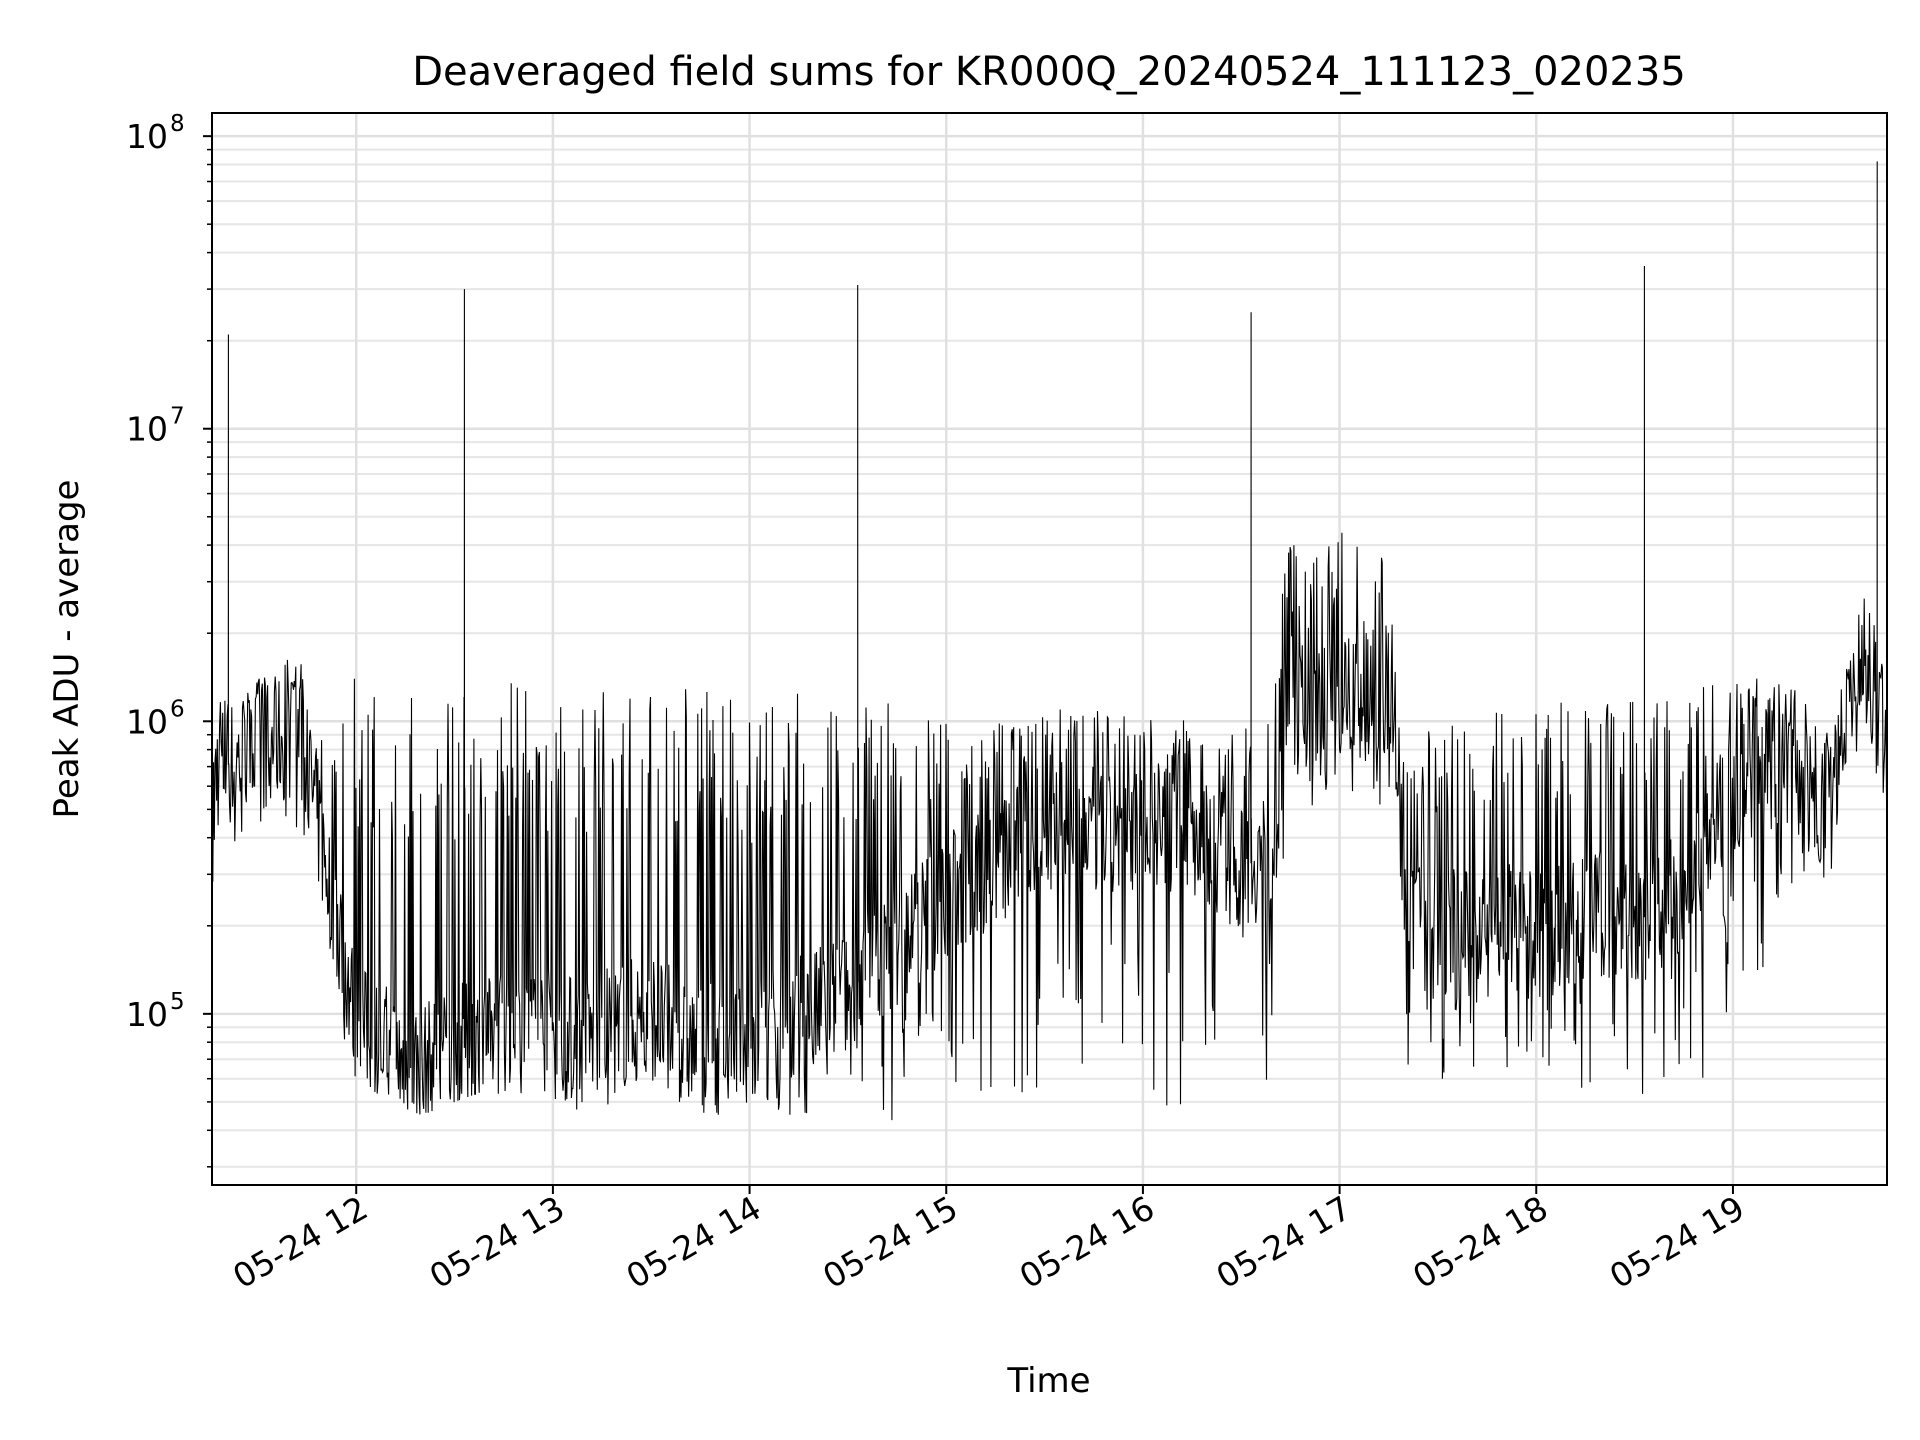  I want to click on y-axis-label: Peak ADU - average, so click(67, 649).